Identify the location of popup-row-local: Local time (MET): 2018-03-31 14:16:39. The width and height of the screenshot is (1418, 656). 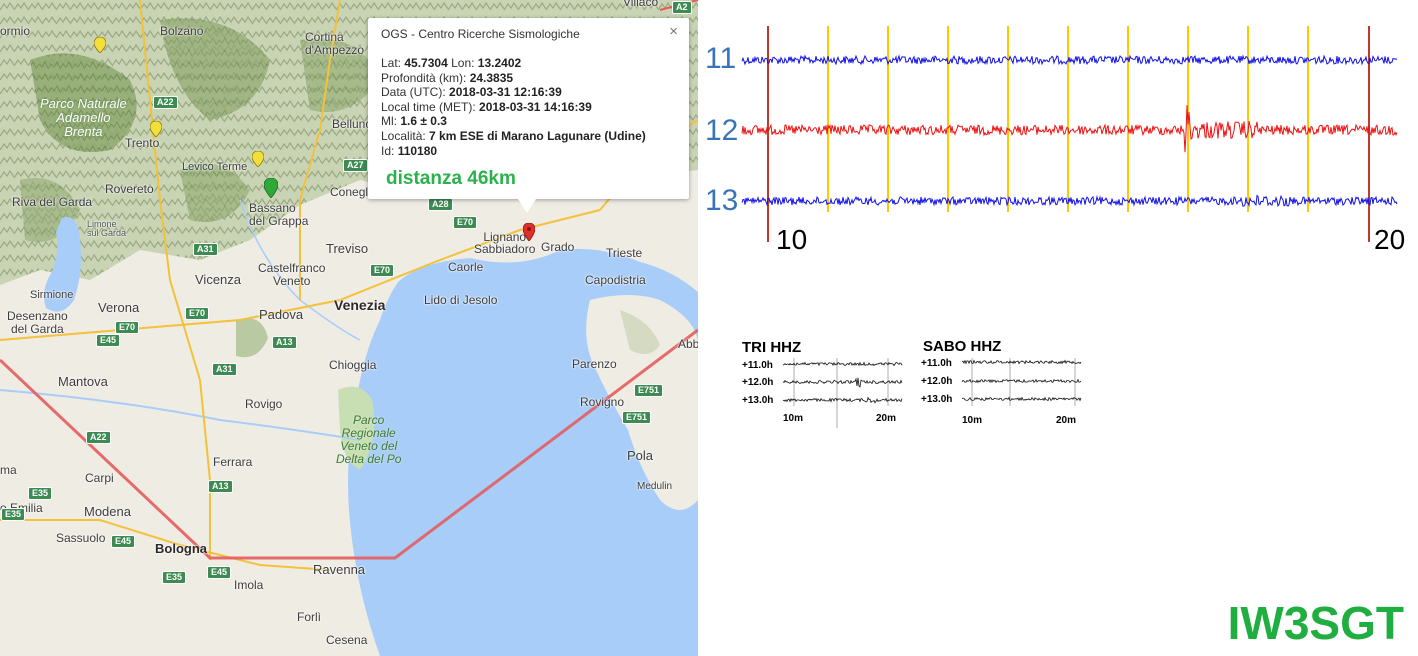
(486, 106).